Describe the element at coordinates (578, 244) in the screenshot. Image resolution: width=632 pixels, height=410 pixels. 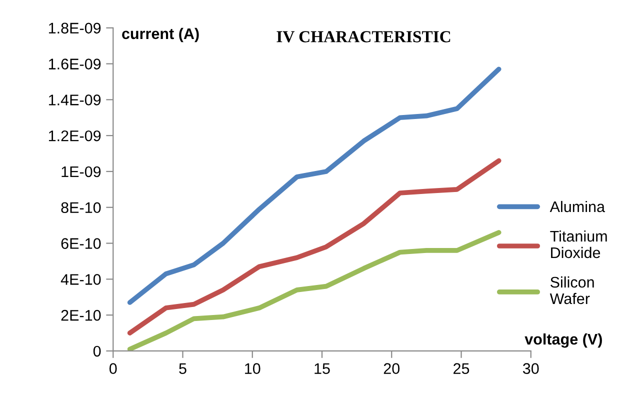
I see `legend-label: Titanium Dioxide` at that location.